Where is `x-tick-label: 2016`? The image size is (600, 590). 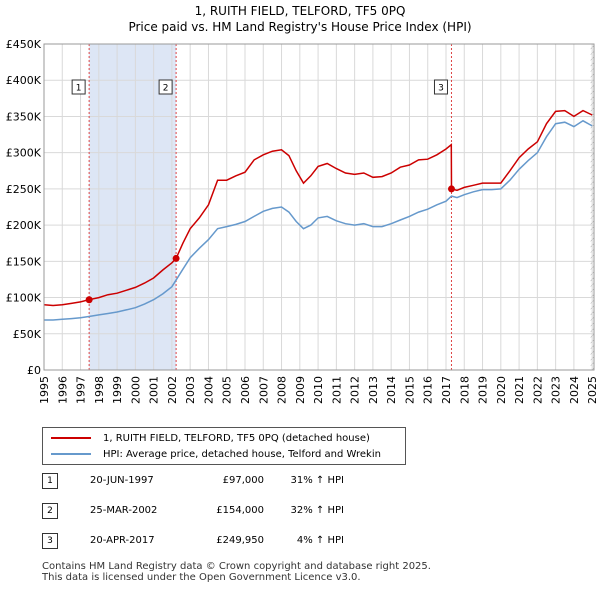
x-tick-label: 2016 is located at coordinates (428, 390).